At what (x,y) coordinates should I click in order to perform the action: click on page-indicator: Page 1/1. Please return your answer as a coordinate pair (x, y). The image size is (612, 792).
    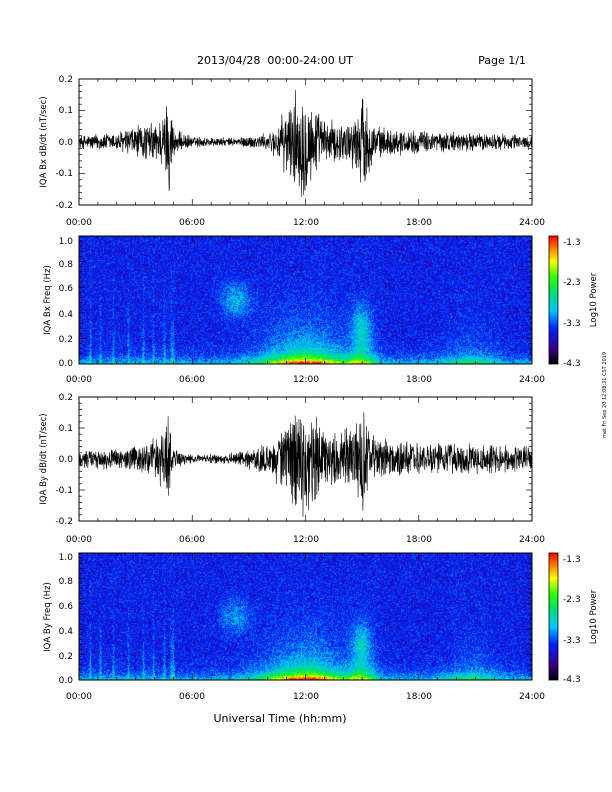
    Looking at the image, I should click on (502, 60).